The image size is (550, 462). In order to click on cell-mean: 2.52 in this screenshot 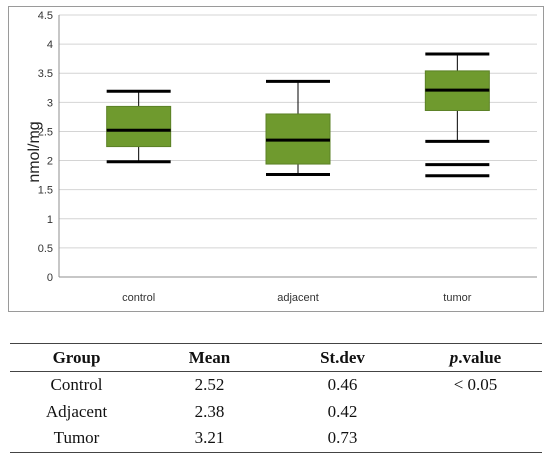, I will do `click(209, 385)`.